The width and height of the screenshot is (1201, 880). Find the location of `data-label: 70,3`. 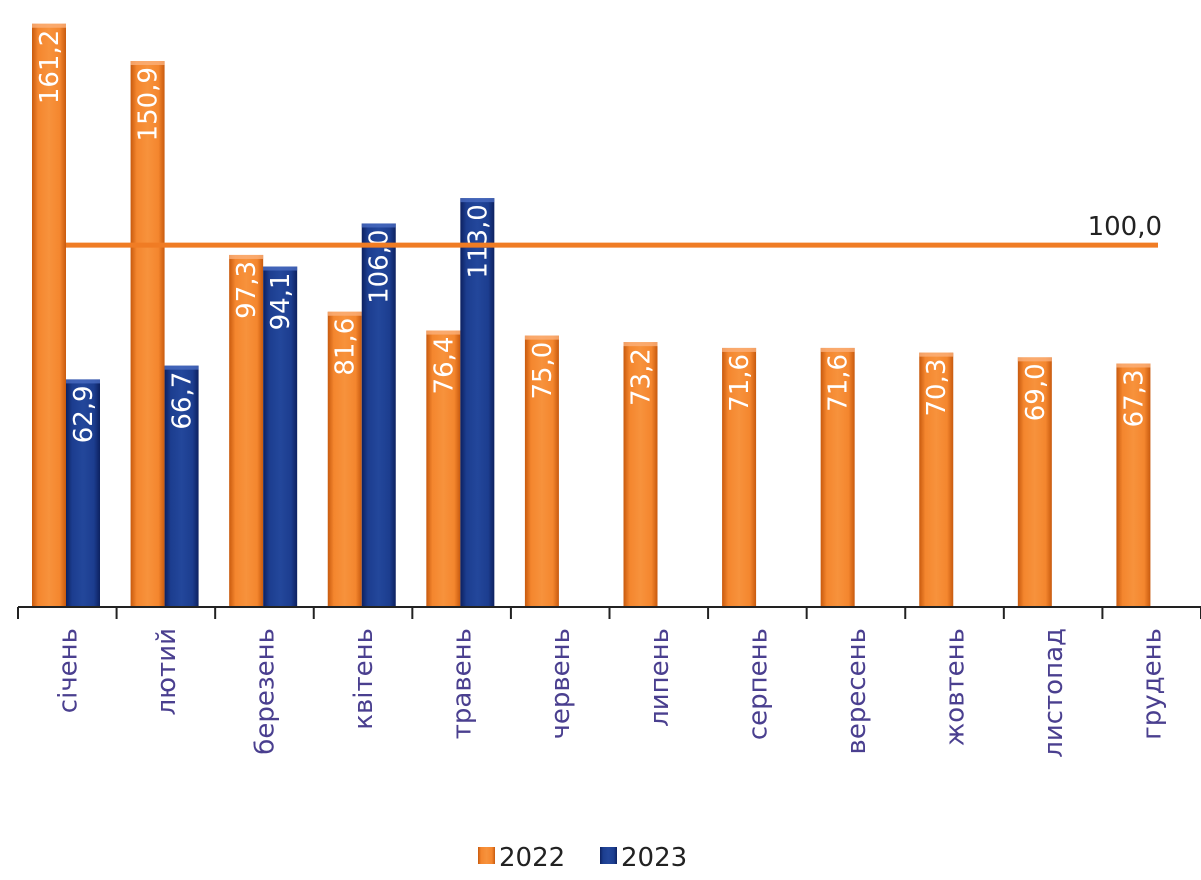

data-label: 70,3 is located at coordinates (937, 388).